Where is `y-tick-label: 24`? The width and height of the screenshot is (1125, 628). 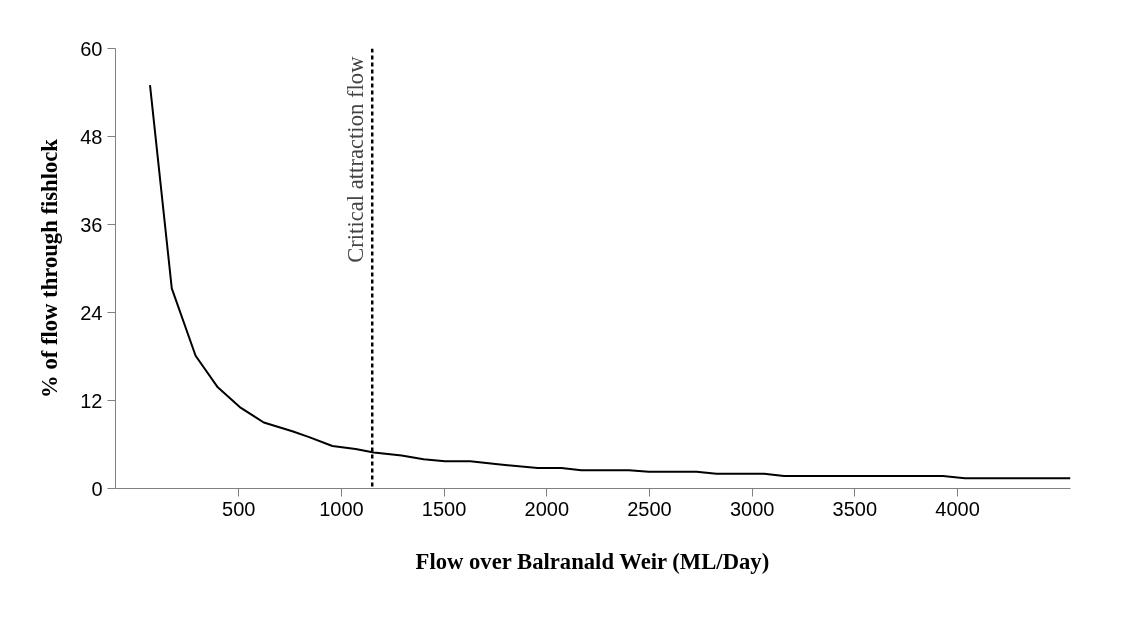
y-tick-label: 24 is located at coordinates (91, 312).